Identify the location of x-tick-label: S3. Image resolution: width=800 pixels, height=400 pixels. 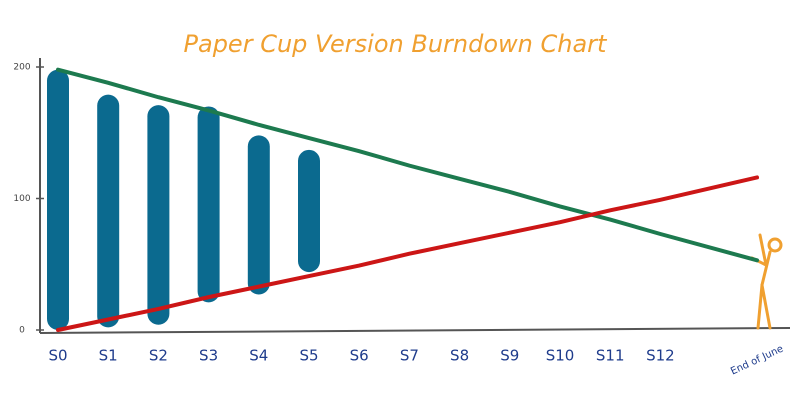
(208, 356).